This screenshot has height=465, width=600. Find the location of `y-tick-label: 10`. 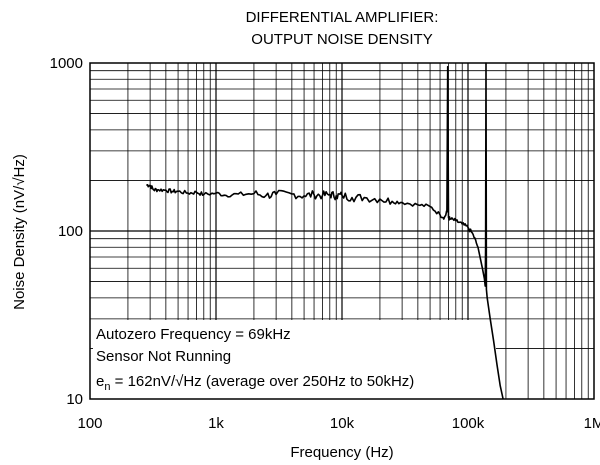

y-tick-label: 10 is located at coordinates (74, 399).